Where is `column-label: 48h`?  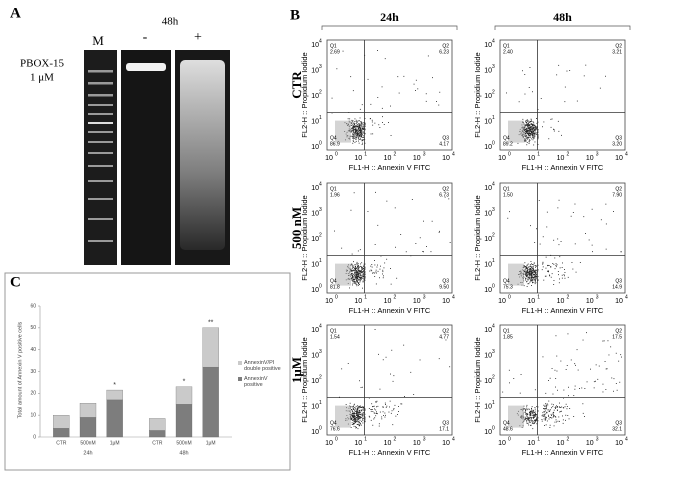
column-label: 48h is located at coordinates (562, 17).